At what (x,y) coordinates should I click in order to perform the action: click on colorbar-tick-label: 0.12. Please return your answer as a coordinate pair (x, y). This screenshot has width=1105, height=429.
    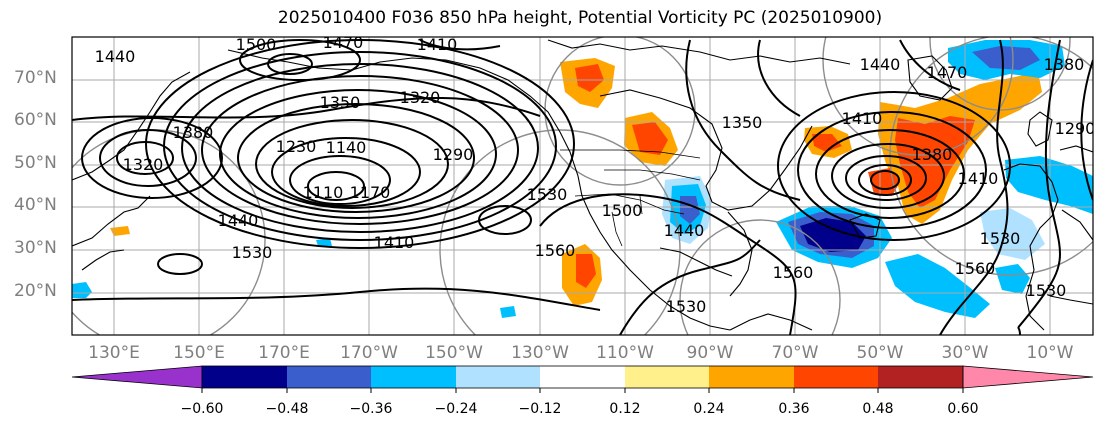
    Looking at the image, I should click on (625, 409).